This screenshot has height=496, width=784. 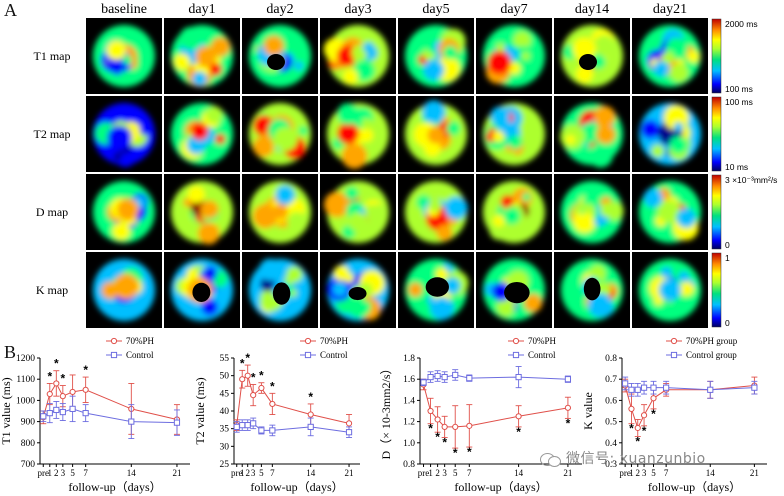 What do you see at coordinates (25, 380) in the screenshot?
I see `y-tick-label: 1100` at bounding box center [25, 380].